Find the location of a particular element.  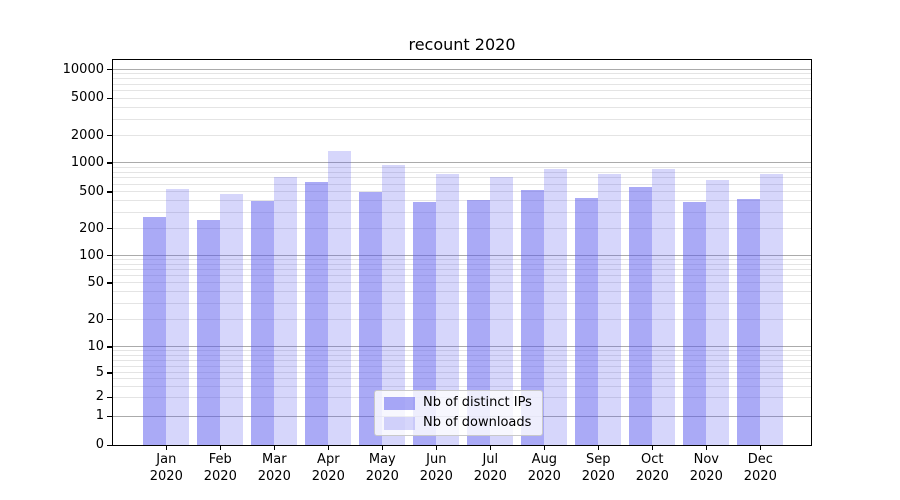

legend: Nb of distinct IPs Nb of downloads is located at coordinates (458, 413).